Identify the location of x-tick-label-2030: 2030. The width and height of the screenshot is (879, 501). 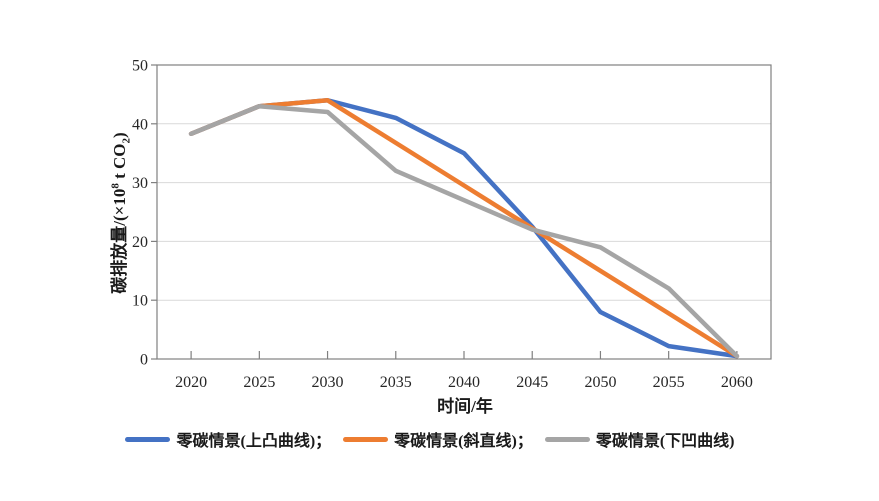
(328, 382).